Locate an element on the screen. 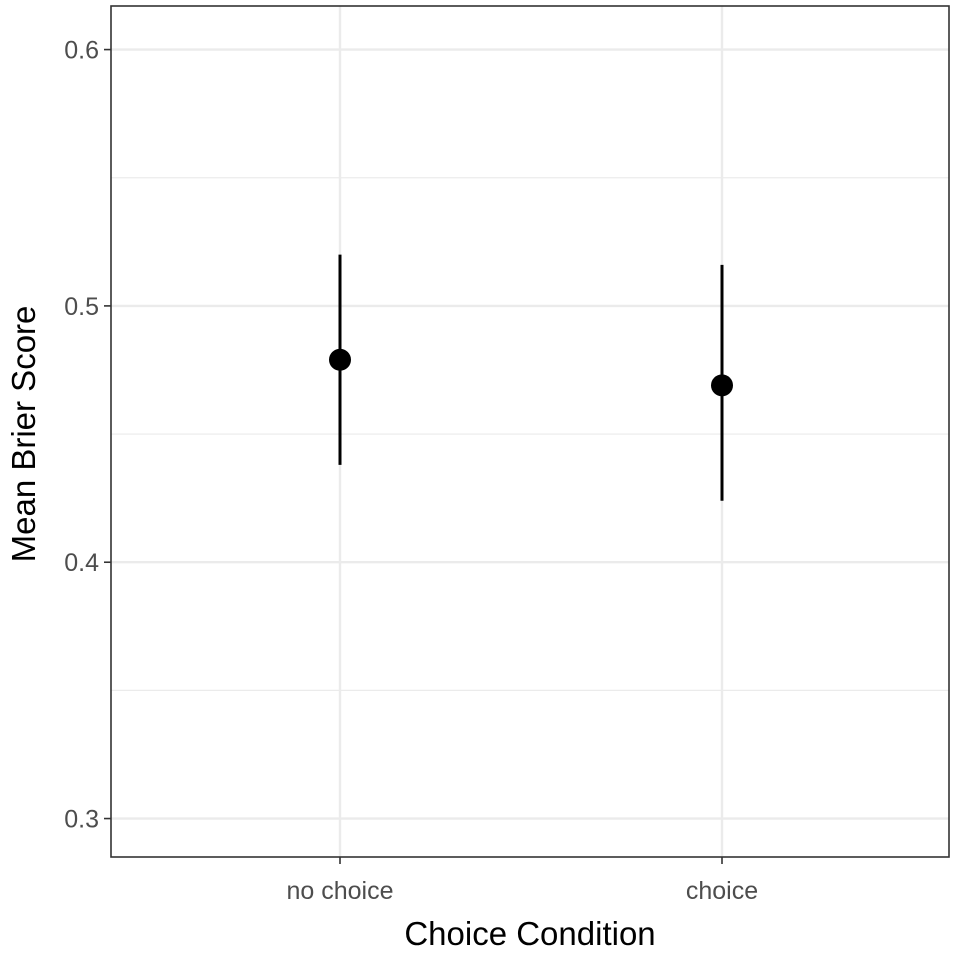 This screenshot has height=958, width=964. x-tick-label: choice is located at coordinates (722, 891).